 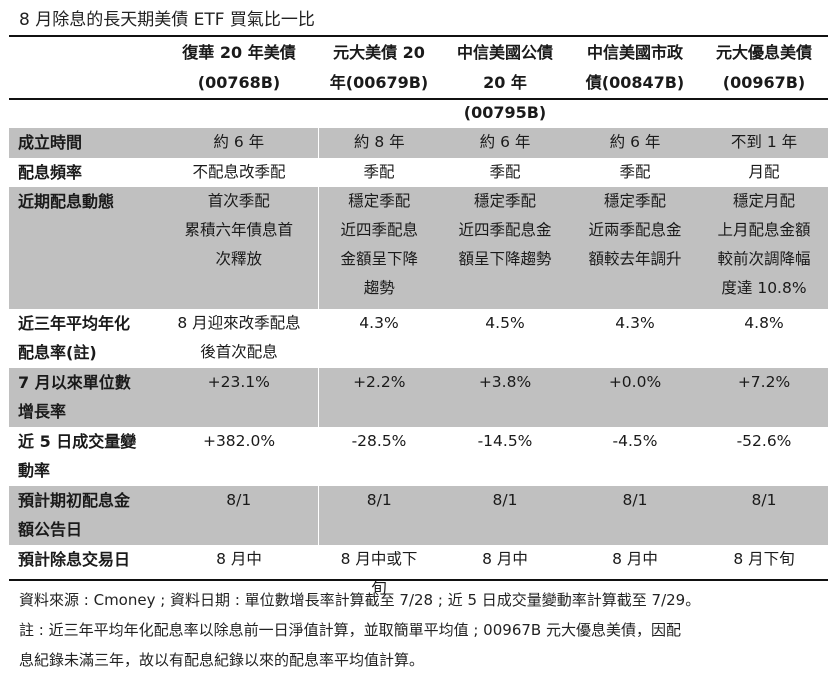 I want to click on table-cell: 4.8%, so click(x=764, y=338).